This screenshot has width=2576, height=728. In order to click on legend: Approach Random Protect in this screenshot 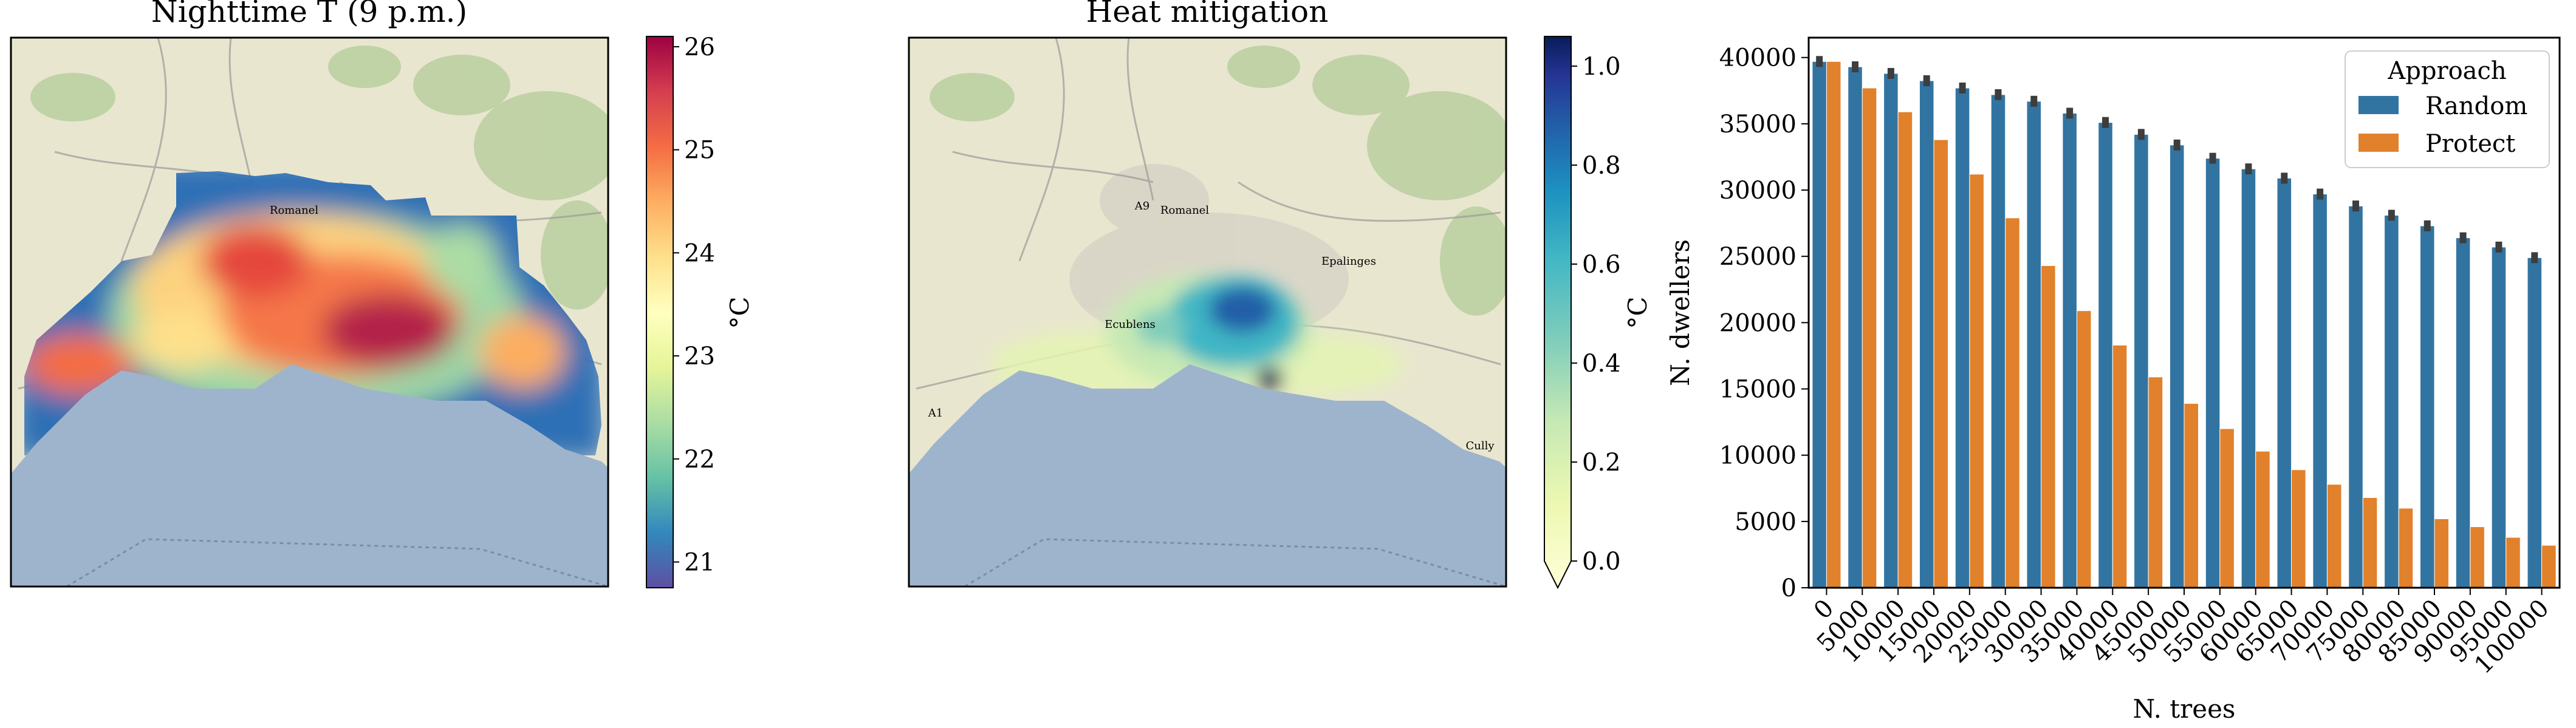, I will do `click(2447, 109)`.